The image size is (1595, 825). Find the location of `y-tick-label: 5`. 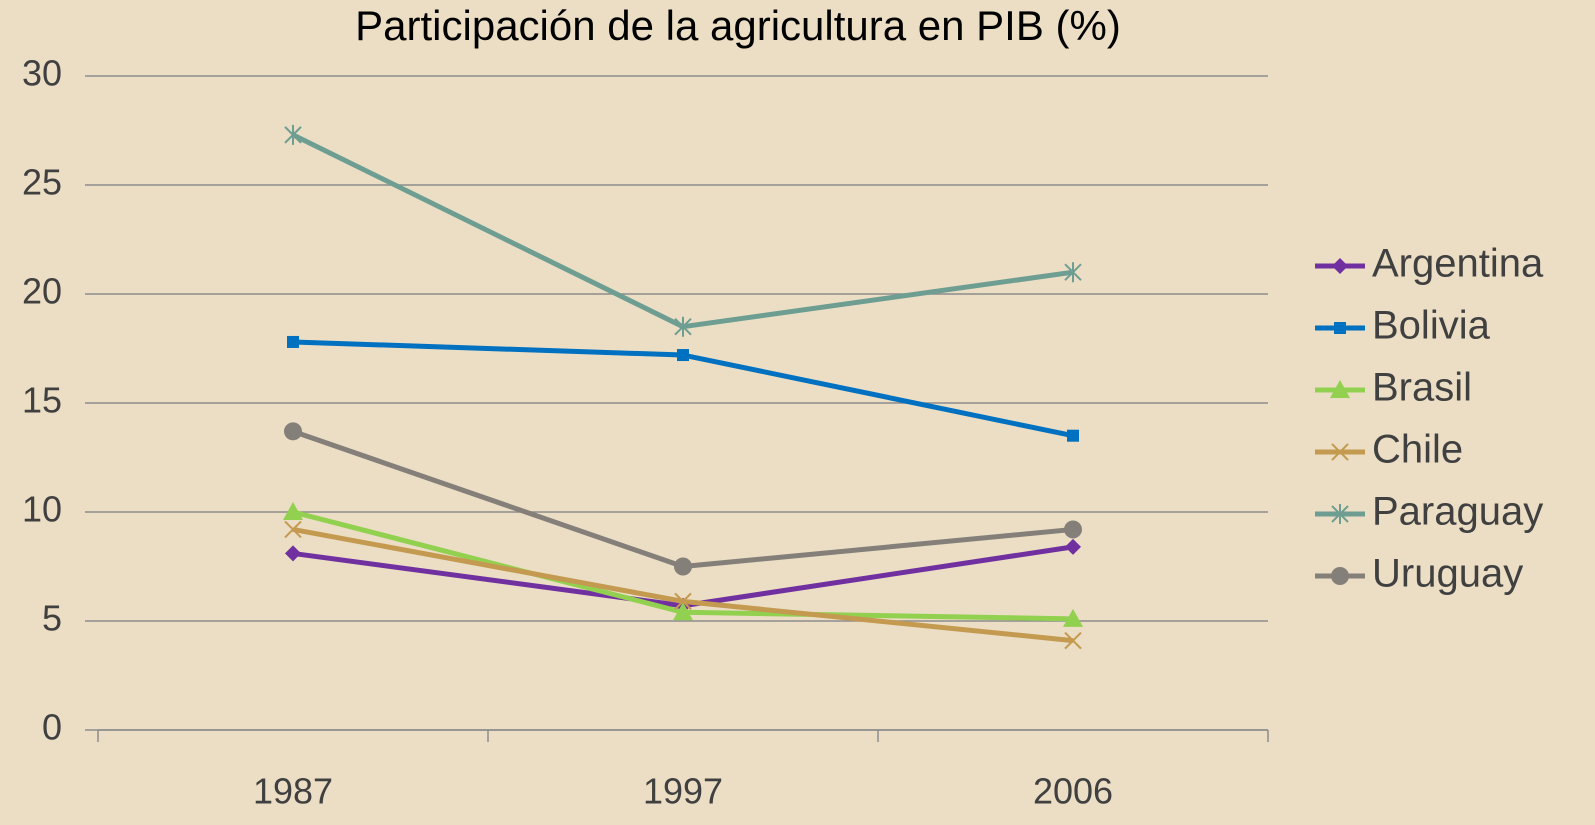

y-tick-label: 5 is located at coordinates (52, 618).